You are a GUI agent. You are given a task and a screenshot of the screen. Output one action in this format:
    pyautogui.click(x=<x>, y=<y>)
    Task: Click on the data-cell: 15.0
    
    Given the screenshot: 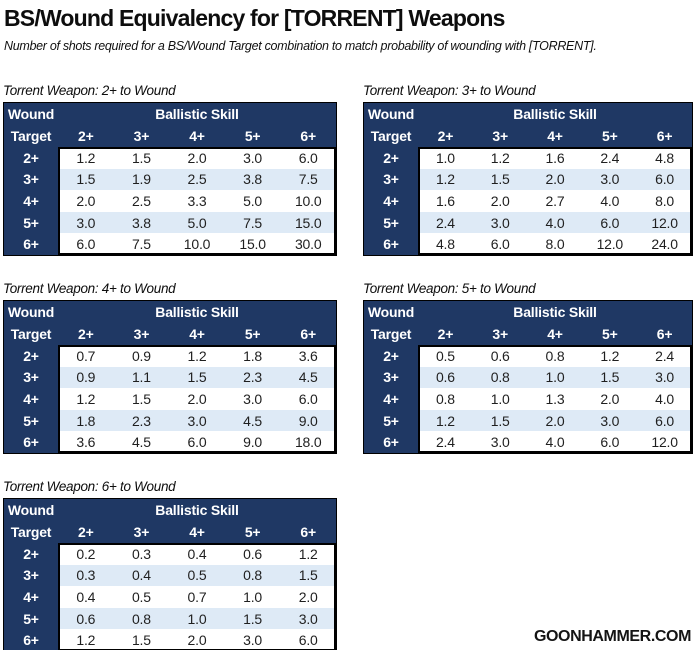 What is the action you would take?
    pyautogui.click(x=252, y=244)
    